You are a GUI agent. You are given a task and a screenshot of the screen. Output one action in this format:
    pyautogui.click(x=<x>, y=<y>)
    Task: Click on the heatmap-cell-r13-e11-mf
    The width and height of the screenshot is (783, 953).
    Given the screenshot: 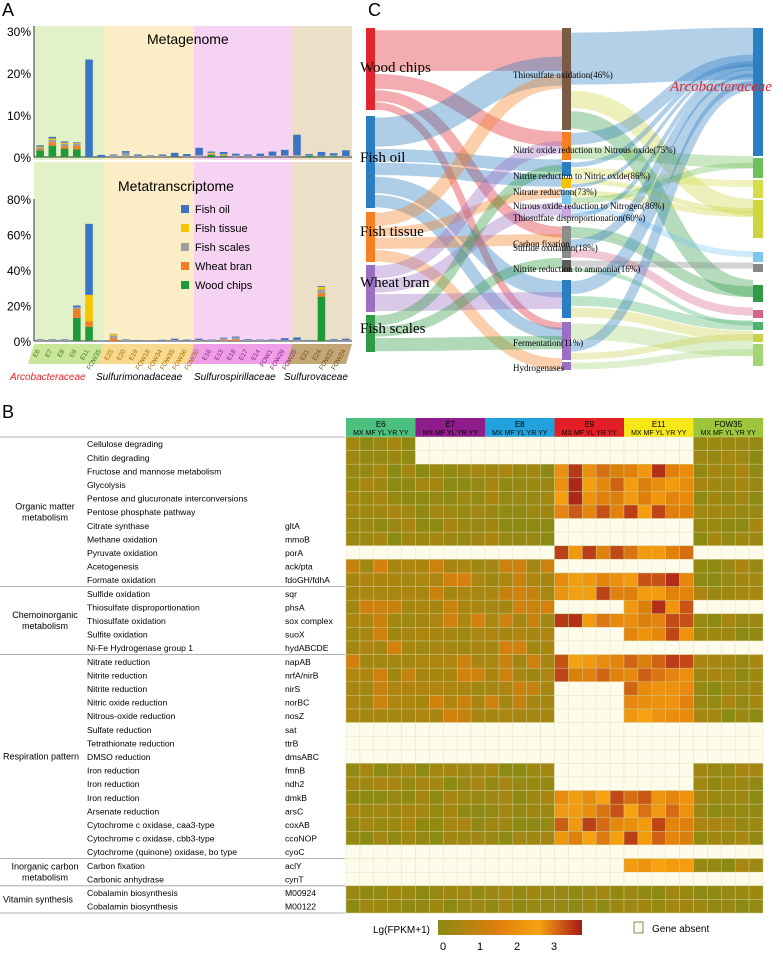 What is the action you would take?
    pyautogui.click(x=645, y=620)
    